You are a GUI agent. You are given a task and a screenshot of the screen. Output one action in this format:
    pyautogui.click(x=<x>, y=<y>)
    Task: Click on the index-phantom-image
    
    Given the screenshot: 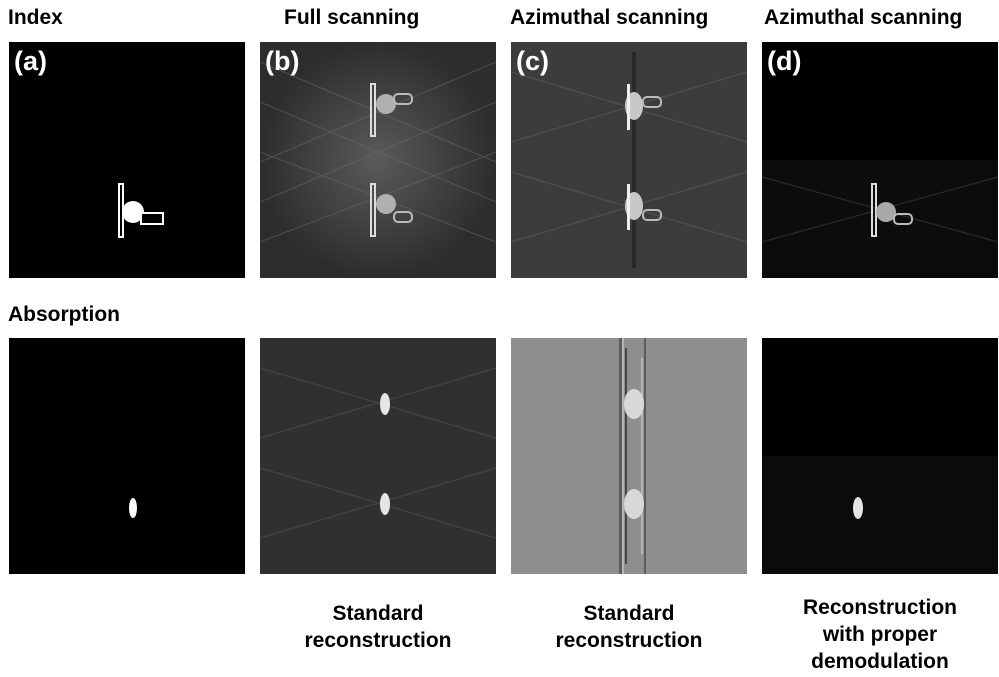 What is the action you would take?
    pyautogui.click(x=127, y=160)
    